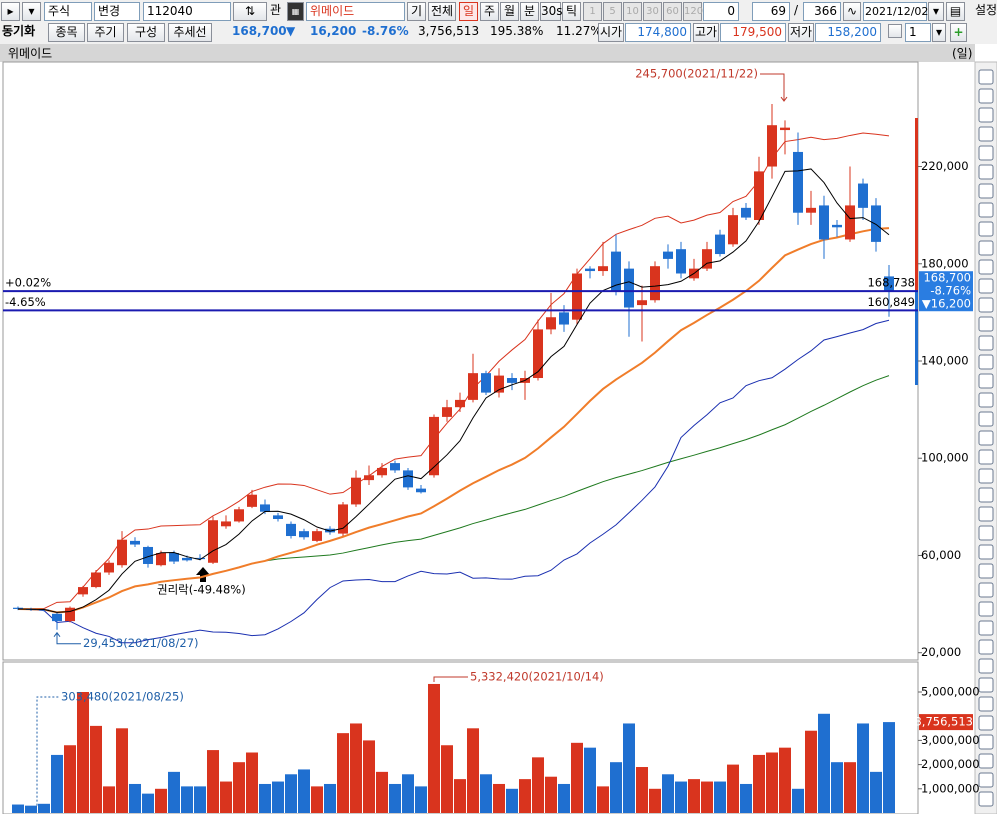  Describe the element at coordinates (68, 11) in the screenshot. I see `market-select: 주식` at that location.